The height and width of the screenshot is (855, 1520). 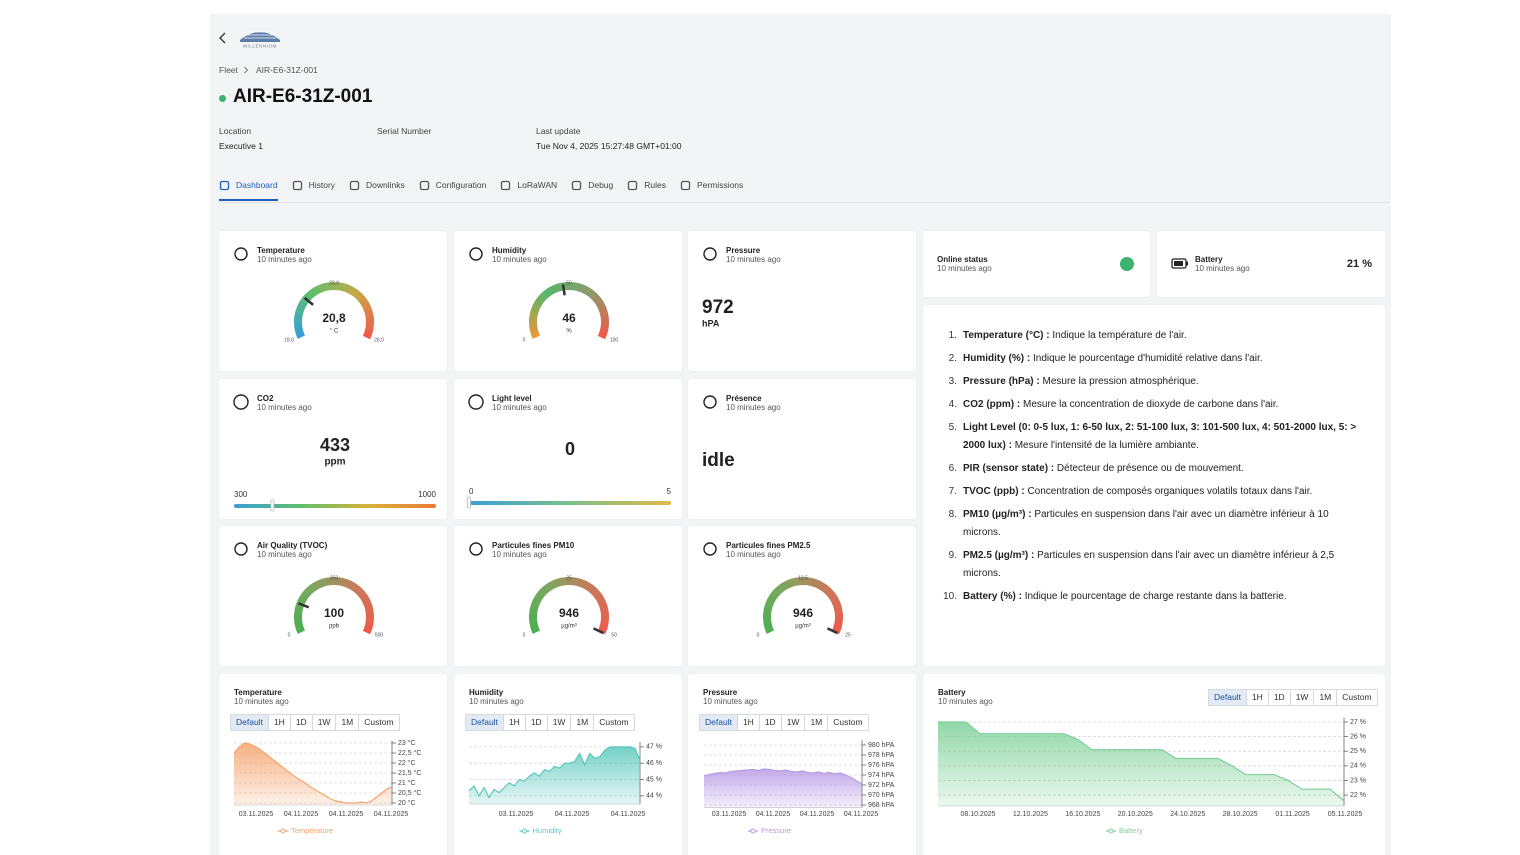 I want to click on y-tick-label: 21,5 °C, so click(x=409, y=773).